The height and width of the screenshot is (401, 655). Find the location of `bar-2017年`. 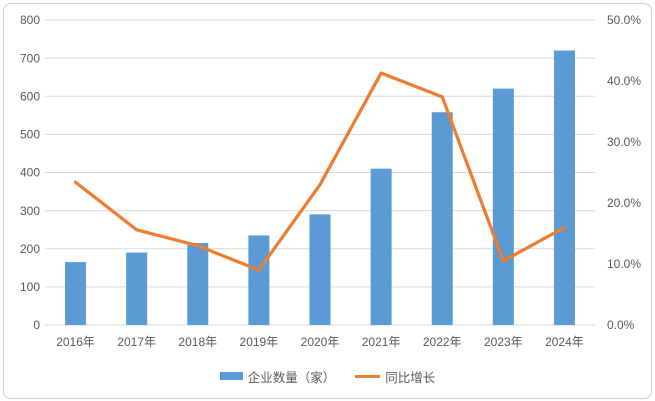

bar-2017年 is located at coordinates (137, 288).